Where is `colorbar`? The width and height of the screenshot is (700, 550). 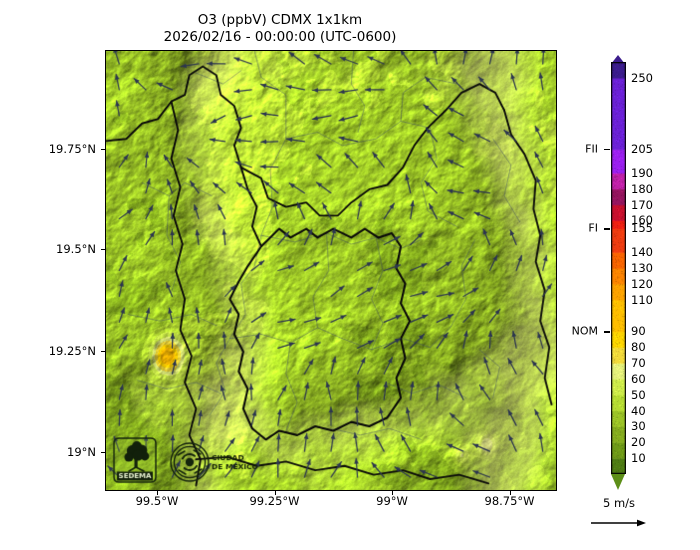 colorbar is located at coordinates (618, 268).